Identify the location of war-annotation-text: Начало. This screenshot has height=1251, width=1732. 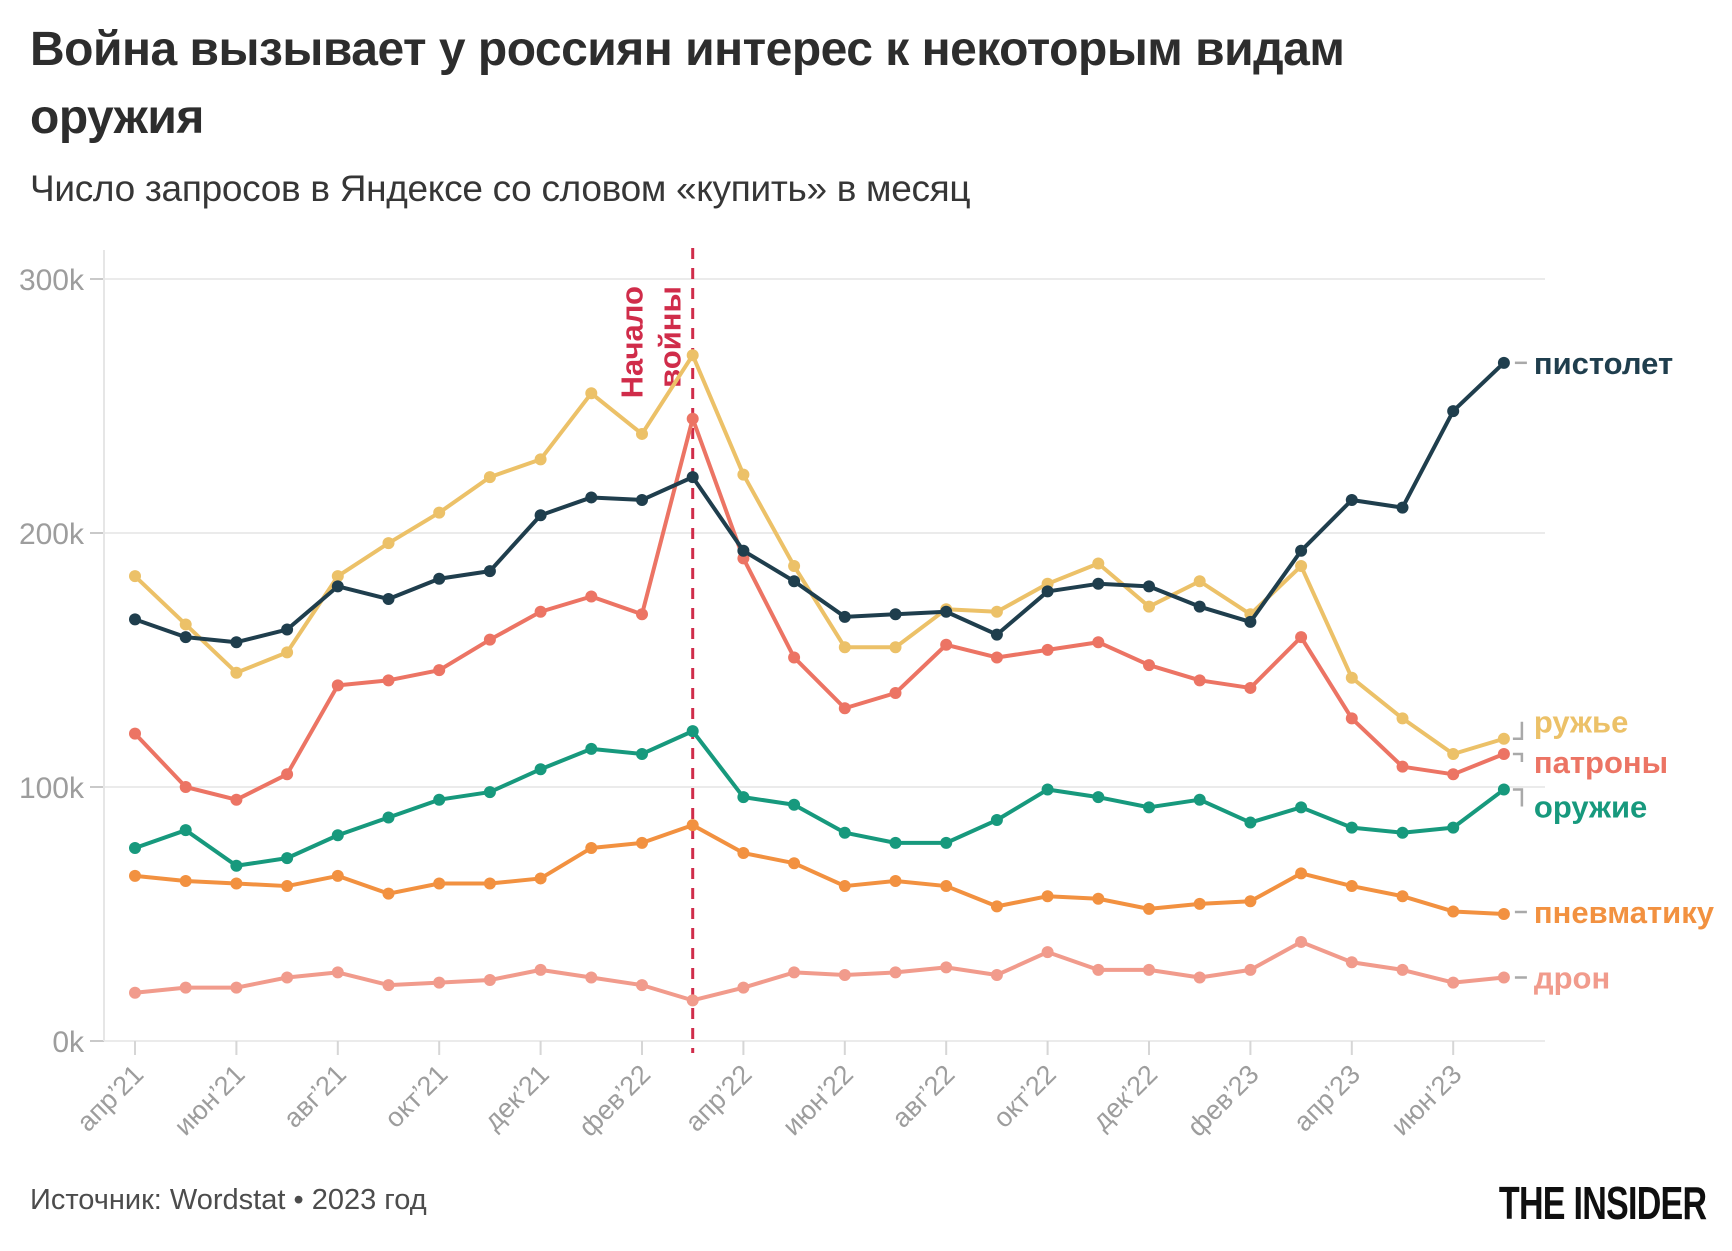
(632, 342).